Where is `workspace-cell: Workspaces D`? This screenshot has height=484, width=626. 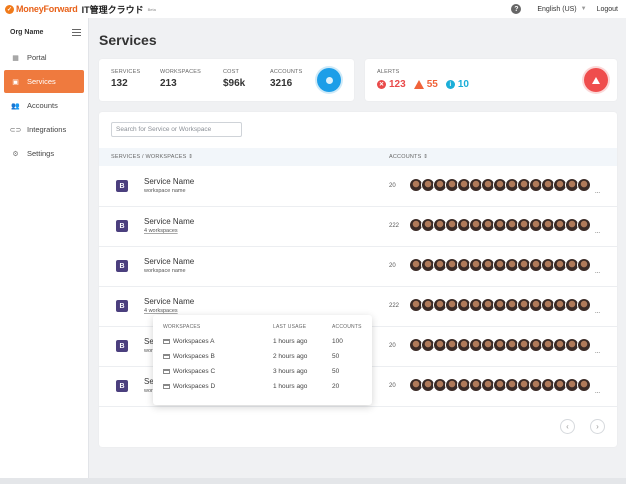 workspace-cell: Workspaces D is located at coordinates (189, 386).